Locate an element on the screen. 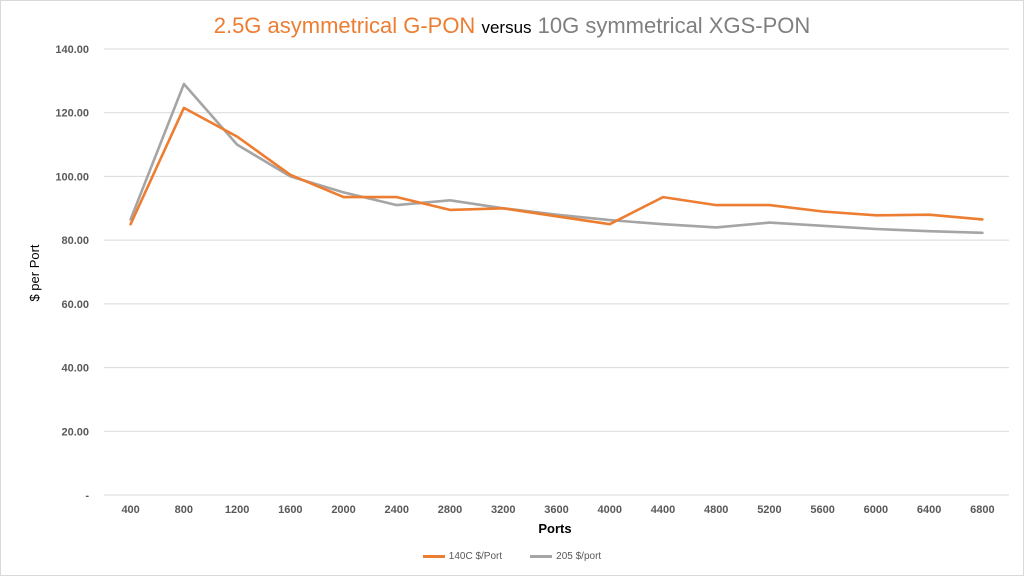  x-tick-label: 2800 is located at coordinates (450, 510).